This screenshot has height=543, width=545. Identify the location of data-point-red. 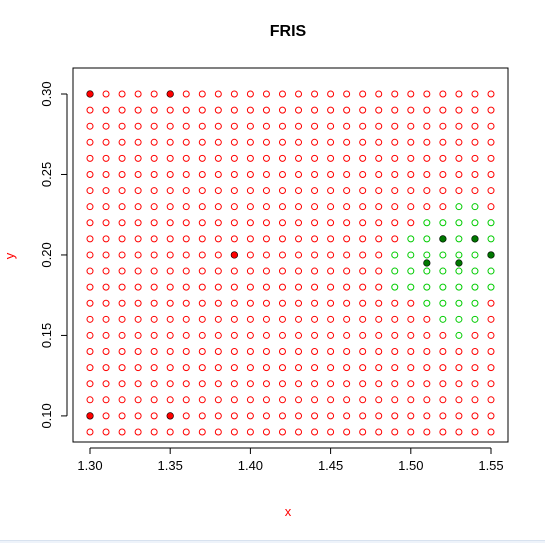
(170, 416).